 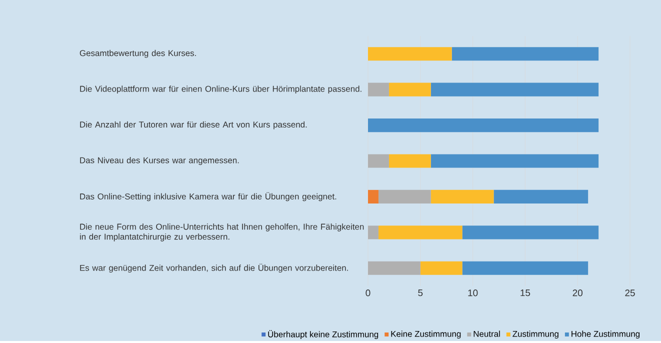 What do you see at coordinates (159, 161) in the screenshot?
I see `y-tick-label: Das Niveau des Kurses war angemessen.` at bounding box center [159, 161].